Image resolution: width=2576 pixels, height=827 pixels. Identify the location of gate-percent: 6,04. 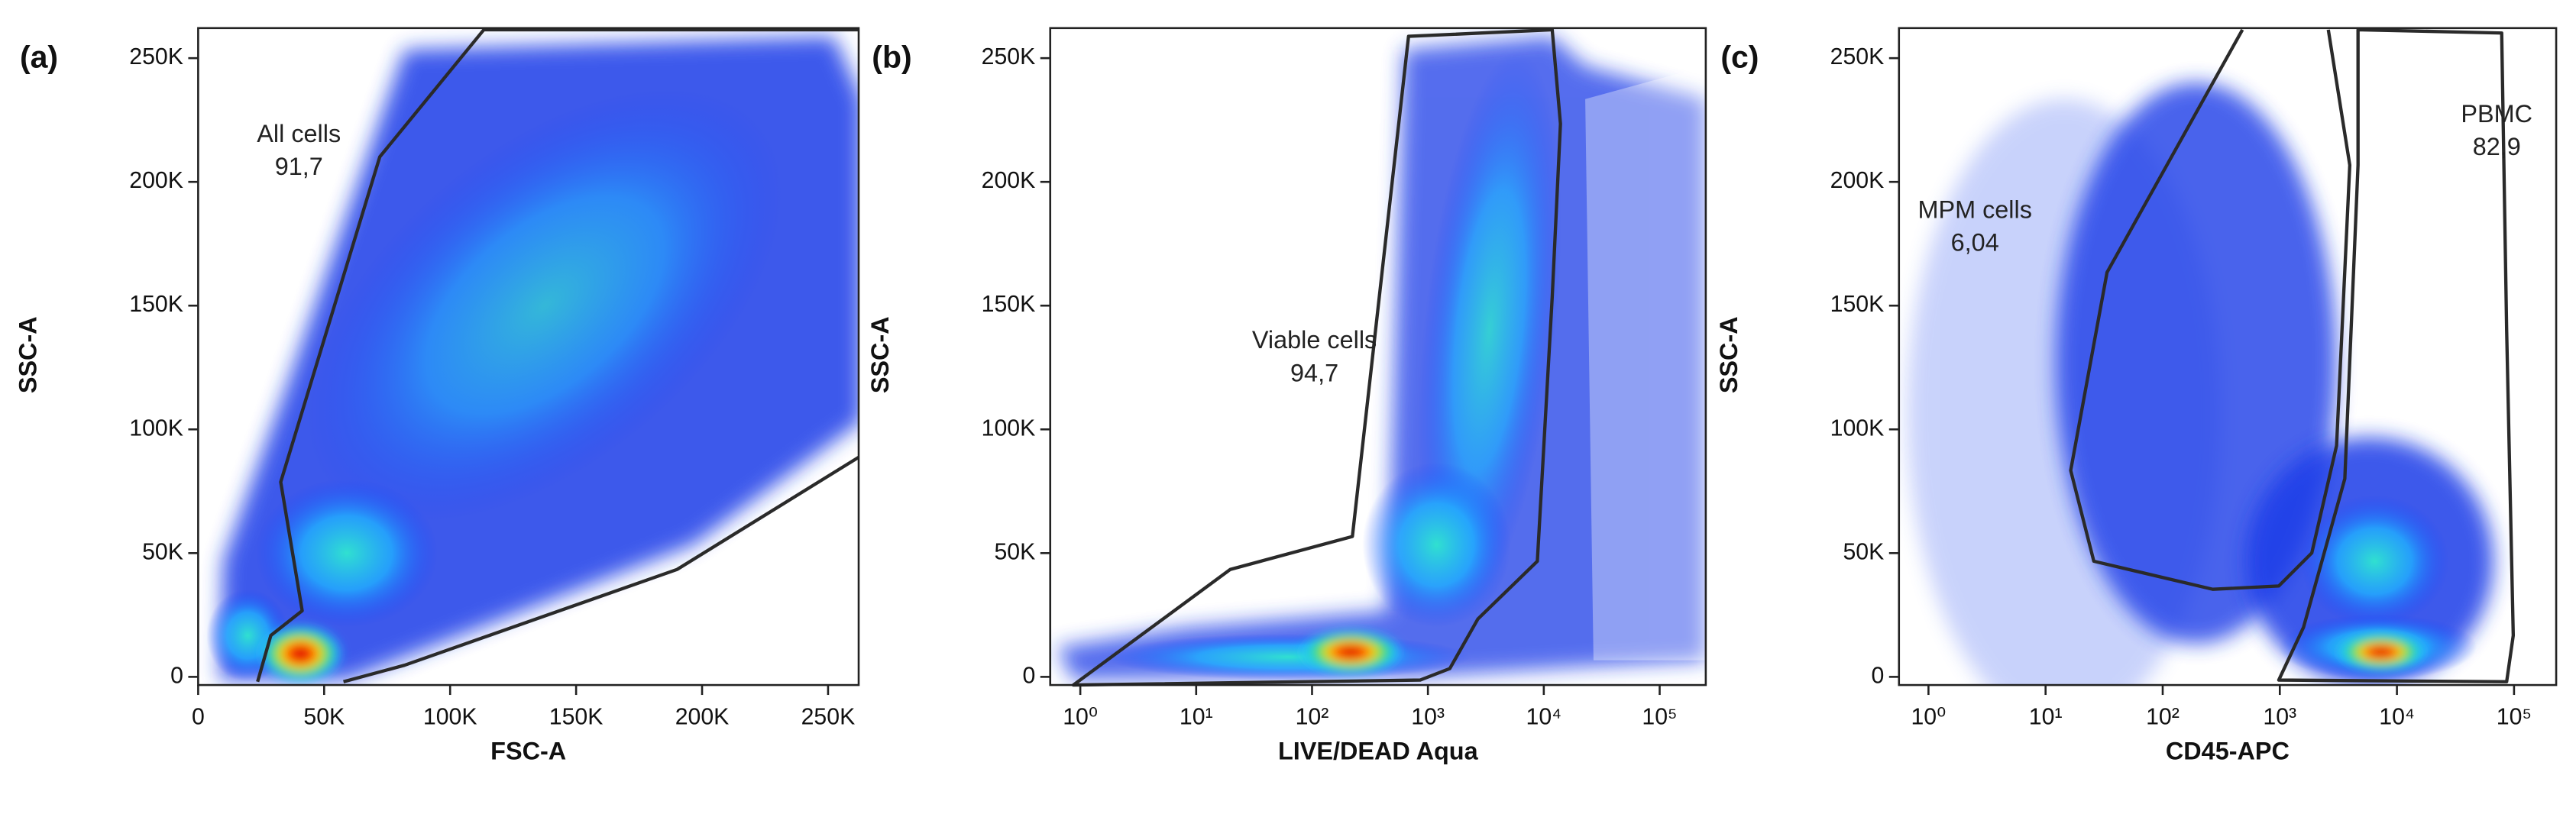
(1975, 243).